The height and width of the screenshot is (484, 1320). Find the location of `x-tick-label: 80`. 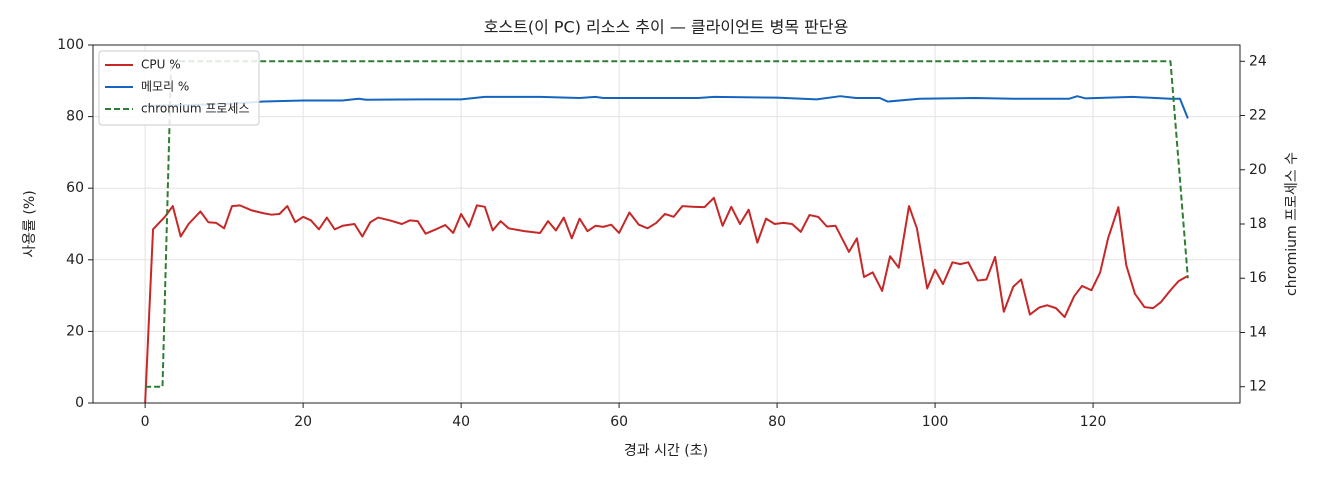

x-tick-label: 80 is located at coordinates (777, 422).